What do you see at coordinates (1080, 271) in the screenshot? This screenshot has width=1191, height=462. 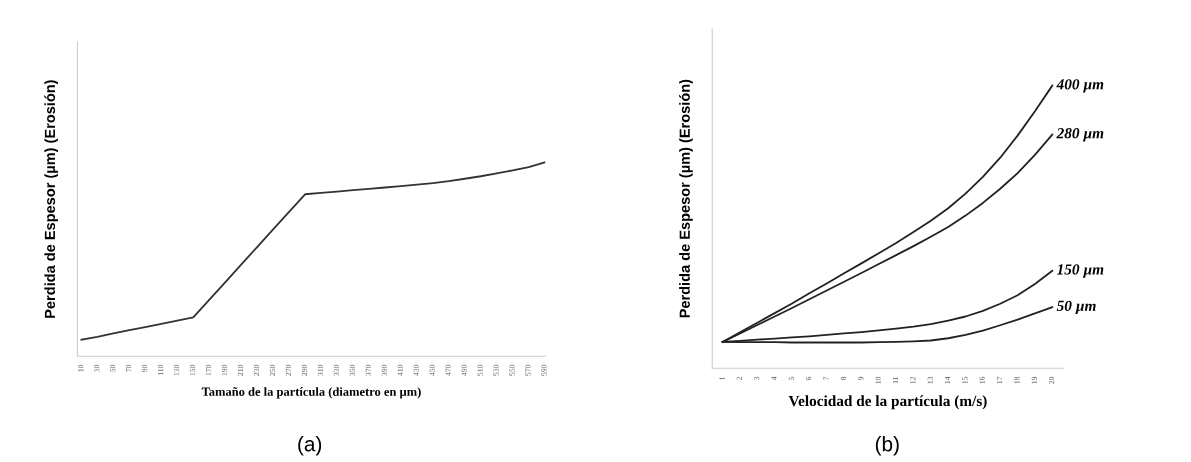 I see `series-label: 150 µm` at bounding box center [1080, 271].